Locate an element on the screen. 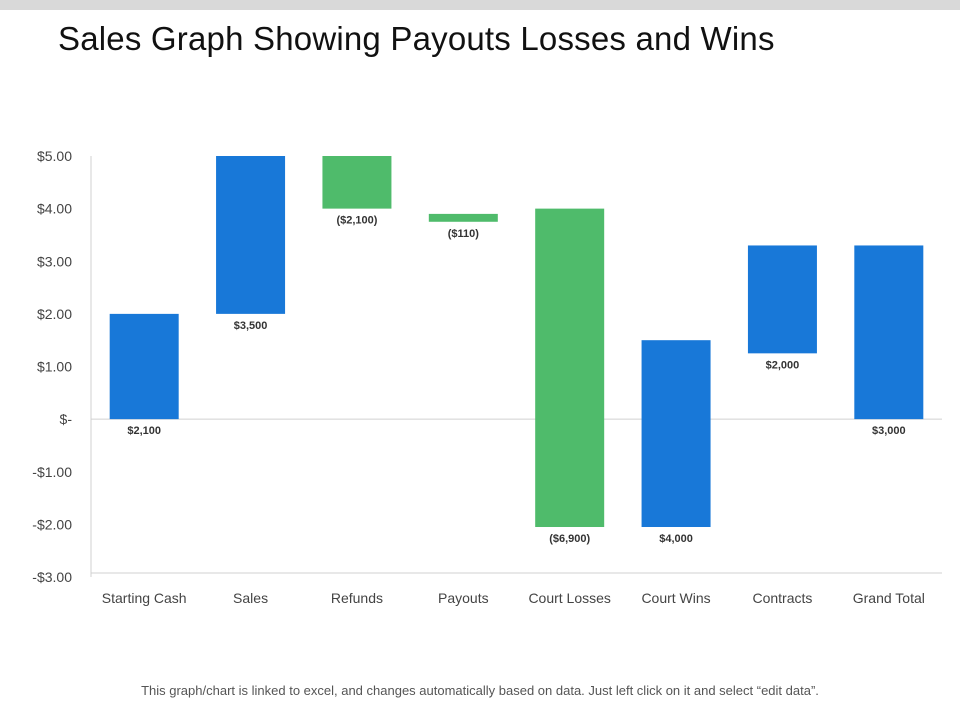 The width and height of the screenshot is (960, 720). x-category-label: Payouts is located at coordinates (463, 598).